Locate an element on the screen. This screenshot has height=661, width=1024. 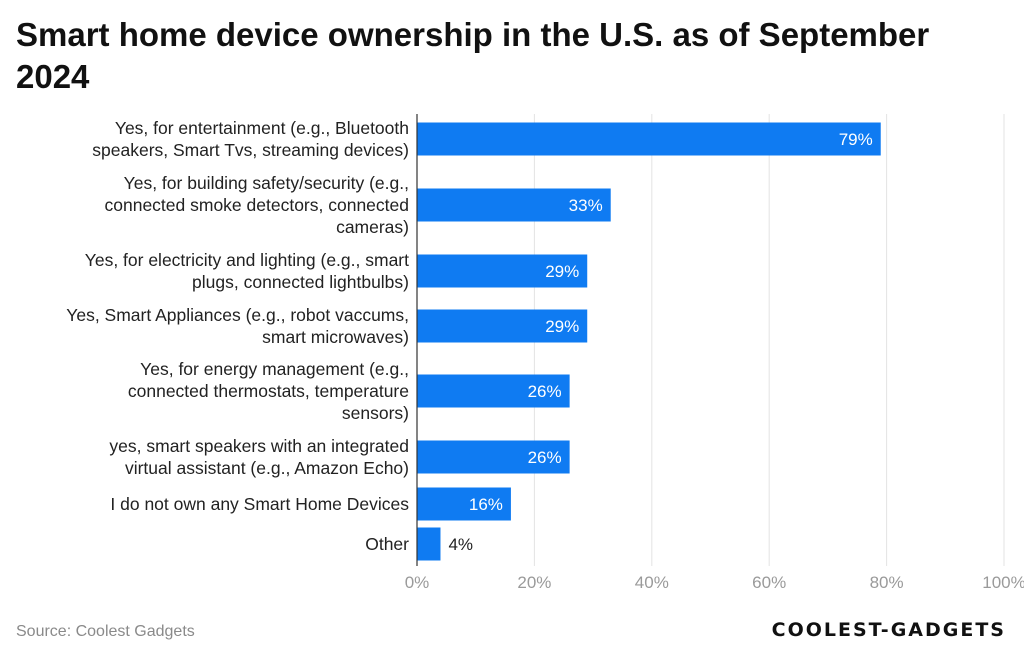
category-label: Yes, for building safety/security (e.g., is located at coordinates (266, 183).